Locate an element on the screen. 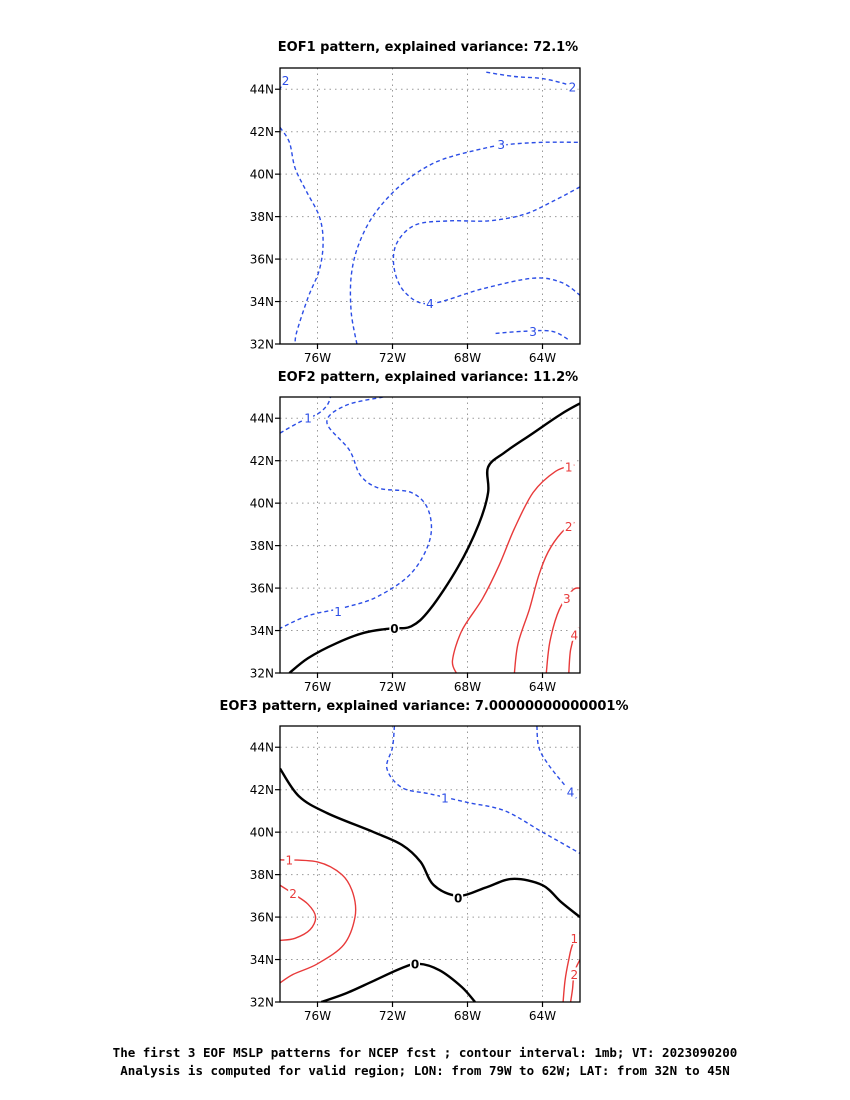 Image resolution: width=850 pixels, height=1100 pixels. x-axis: 76W 72W 68W 64W is located at coordinates (430, 354).